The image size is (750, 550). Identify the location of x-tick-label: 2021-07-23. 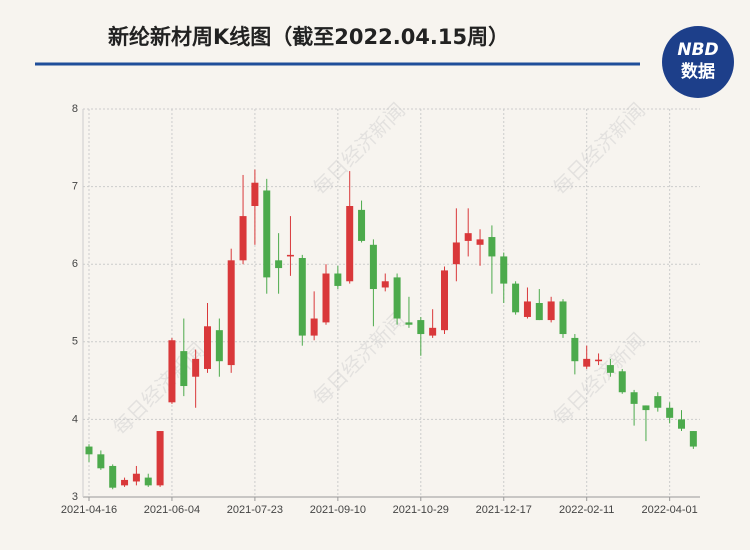
(255, 510).